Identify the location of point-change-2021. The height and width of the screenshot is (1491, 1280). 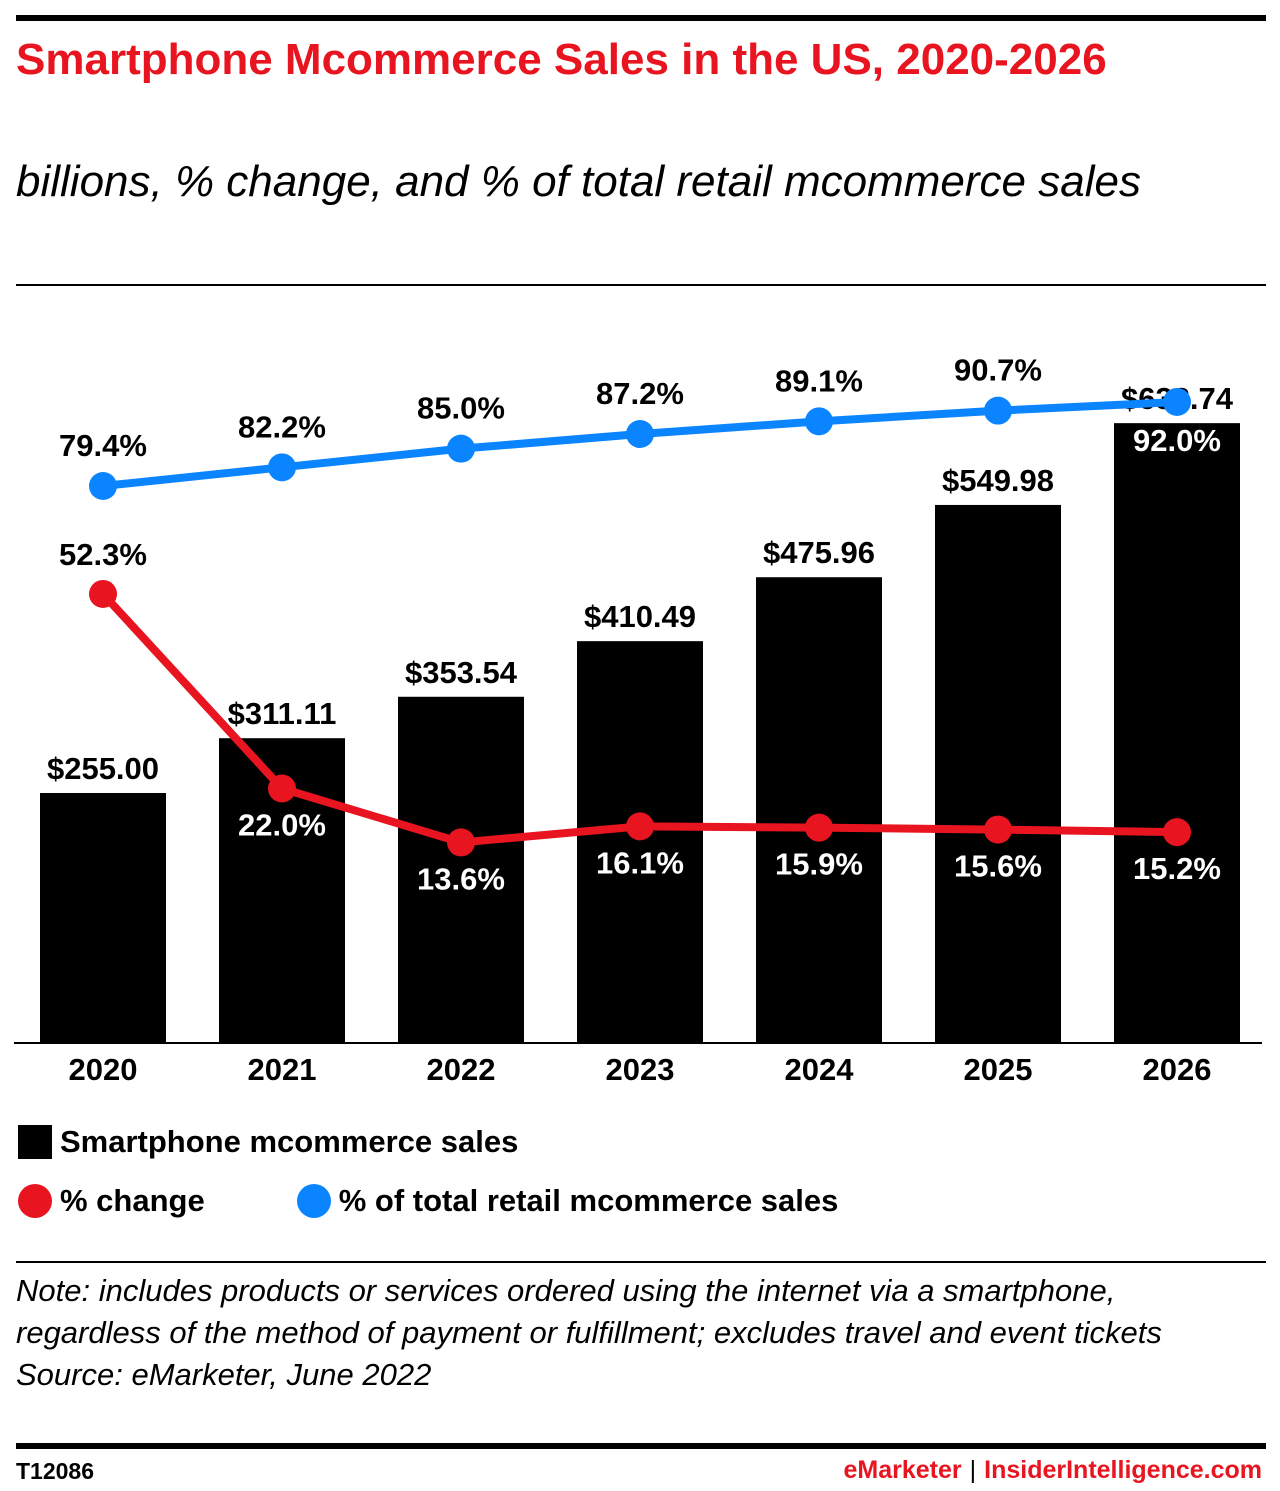
(282, 788).